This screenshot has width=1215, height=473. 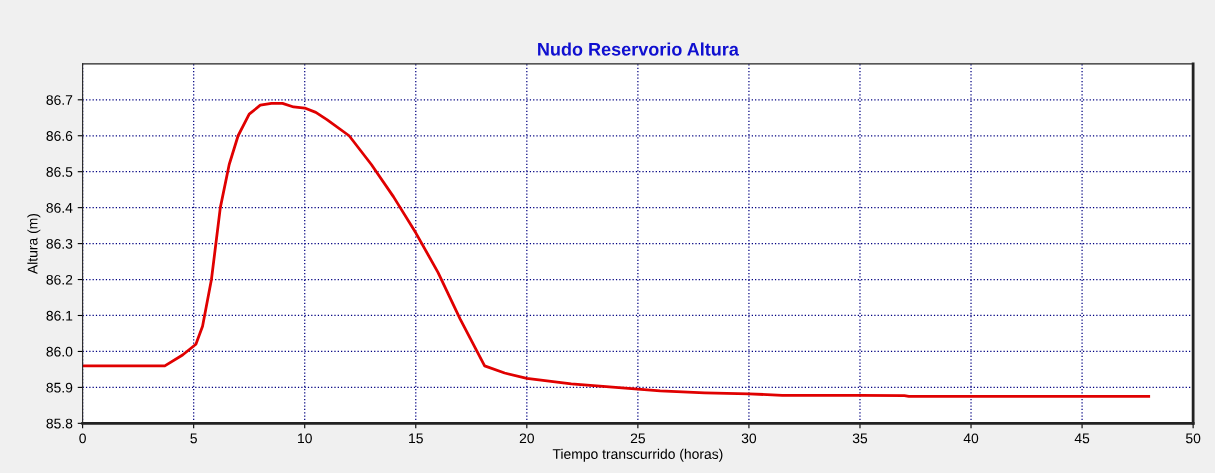 What do you see at coordinates (749, 438) in the screenshot?
I see `x-tick-label: 30` at bounding box center [749, 438].